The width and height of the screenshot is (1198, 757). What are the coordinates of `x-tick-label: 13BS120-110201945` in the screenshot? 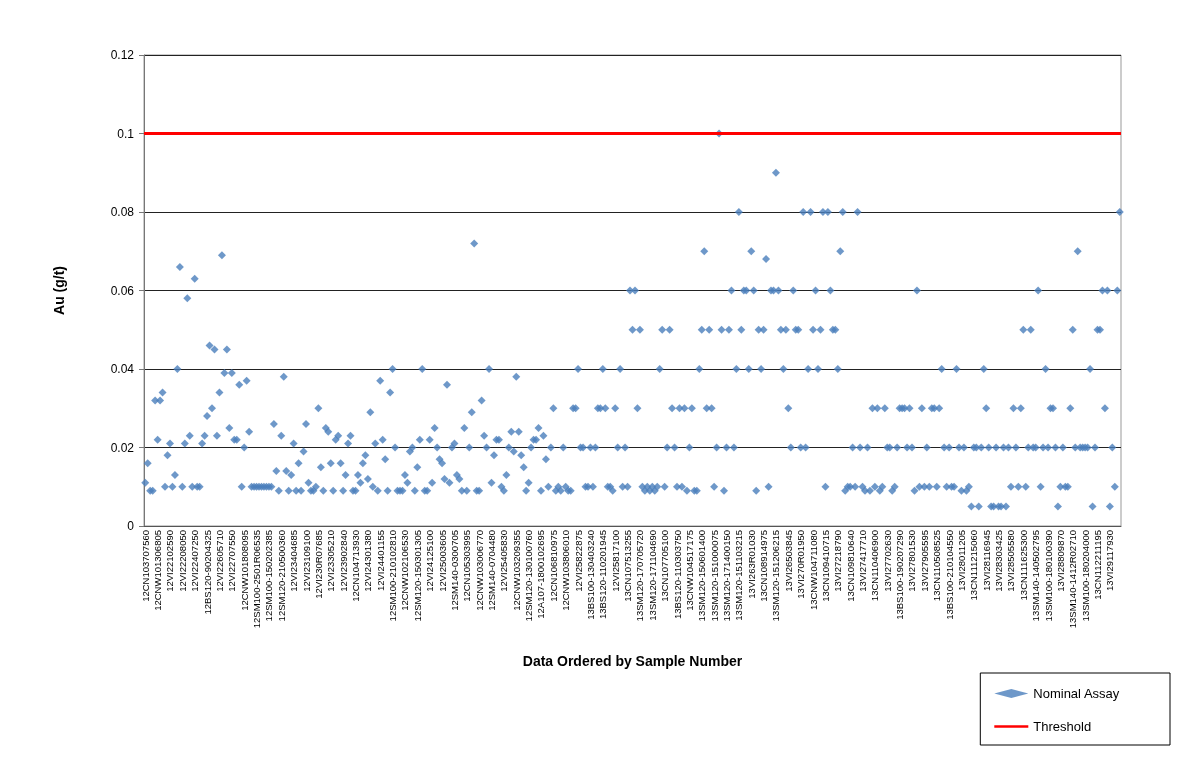 It's located at (603, 575).